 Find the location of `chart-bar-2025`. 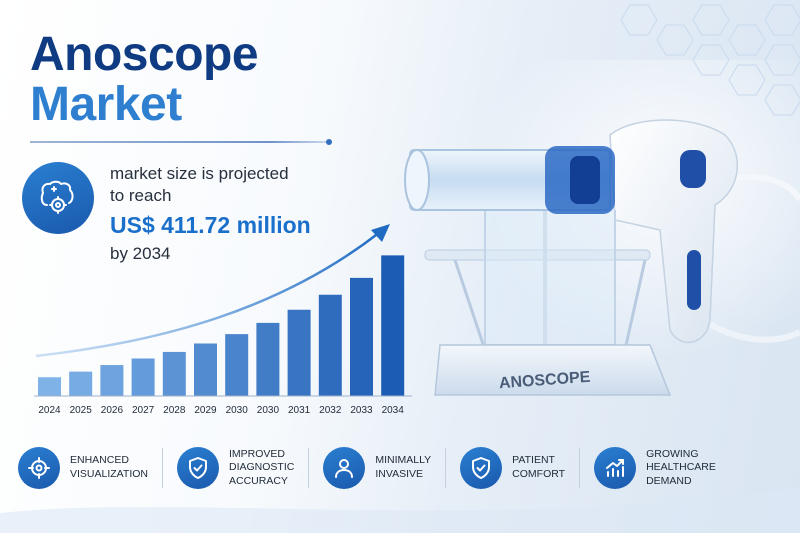

chart-bar-2025 is located at coordinates (81, 383).